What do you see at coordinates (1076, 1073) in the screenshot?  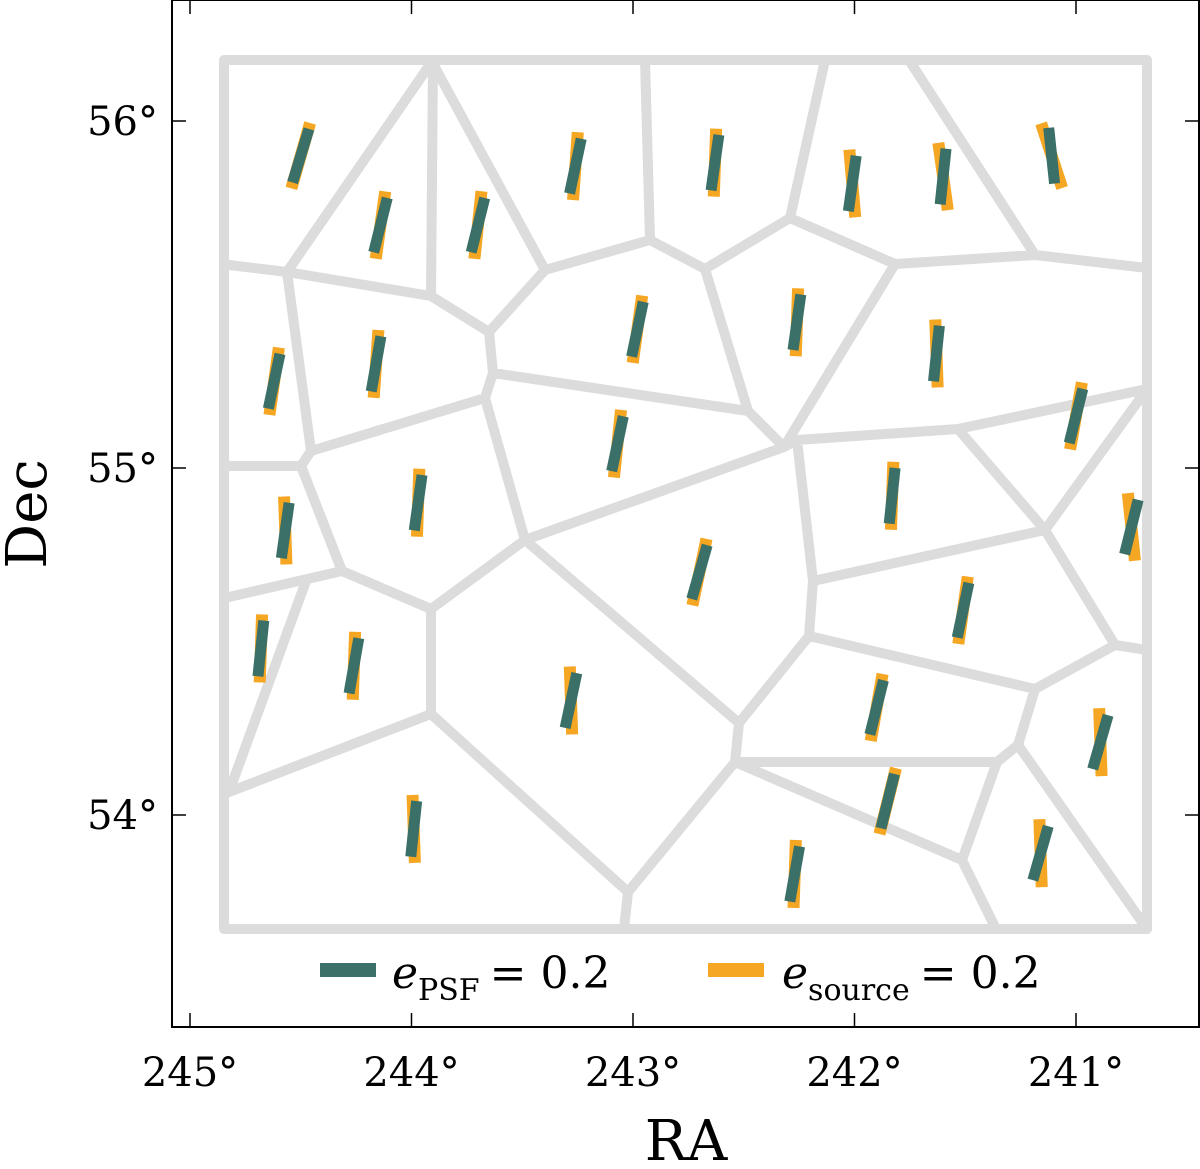 I see `x-tick-label-4: 241°` at bounding box center [1076, 1073].